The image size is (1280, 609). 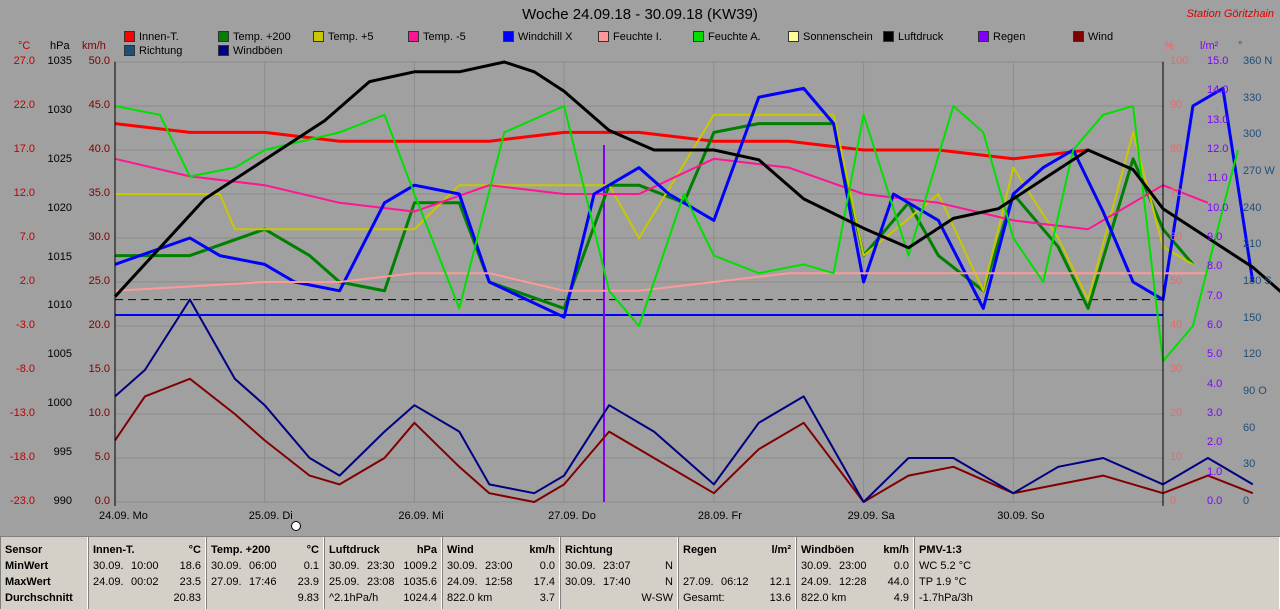 What do you see at coordinates (1215, 325) in the screenshot?
I see `tick-label-lm2: 6.0` at bounding box center [1215, 325].